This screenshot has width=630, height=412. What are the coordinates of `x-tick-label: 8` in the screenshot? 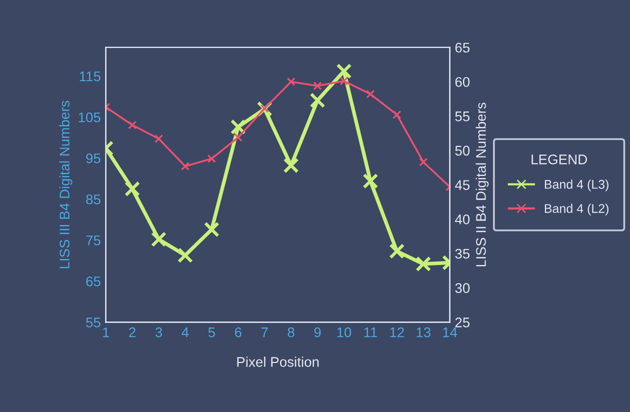 It's located at (291, 332).